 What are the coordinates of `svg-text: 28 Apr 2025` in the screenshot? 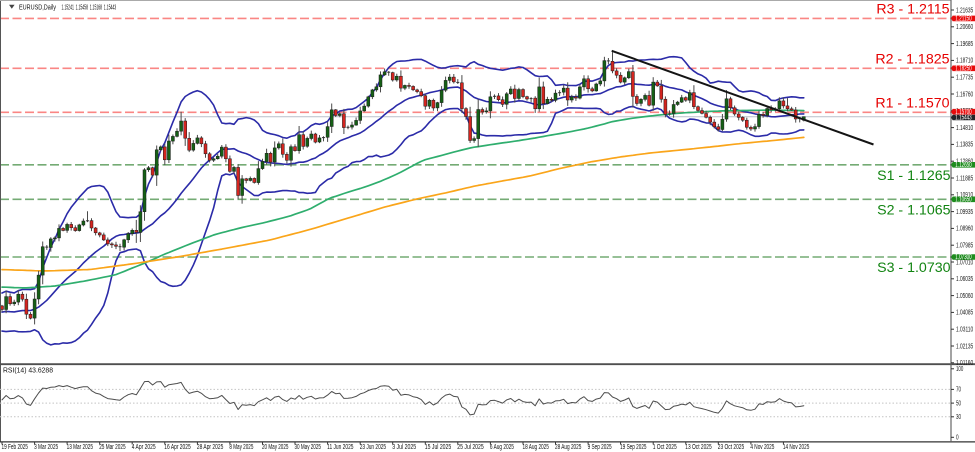 It's located at (210, 447).